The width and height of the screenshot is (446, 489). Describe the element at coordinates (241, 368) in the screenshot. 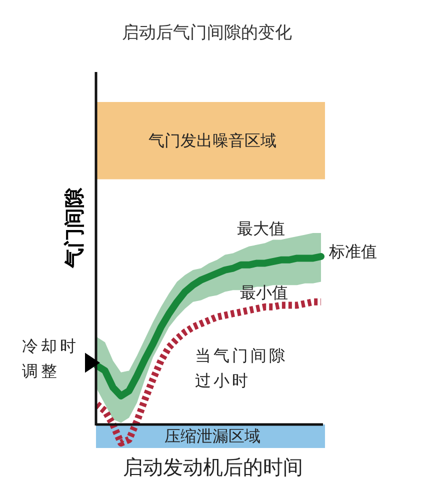

I see `series-label: 当气门间隙过小时` at that location.